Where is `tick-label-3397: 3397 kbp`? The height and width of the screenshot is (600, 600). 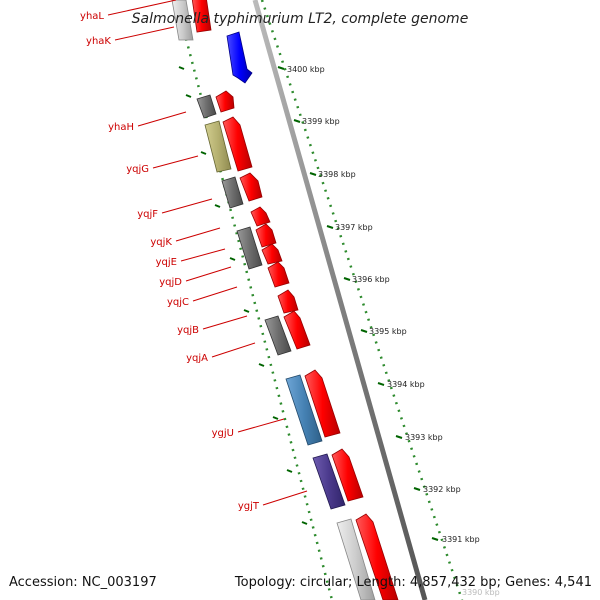
tick-label-3397: 3397 kbp is located at coordinates (354, 227).